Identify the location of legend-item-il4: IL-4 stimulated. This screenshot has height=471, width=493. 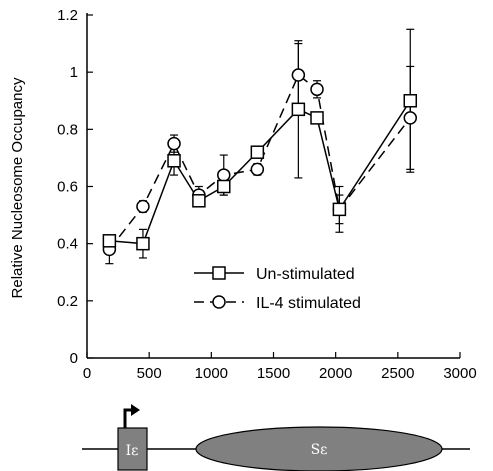
(277, 303).